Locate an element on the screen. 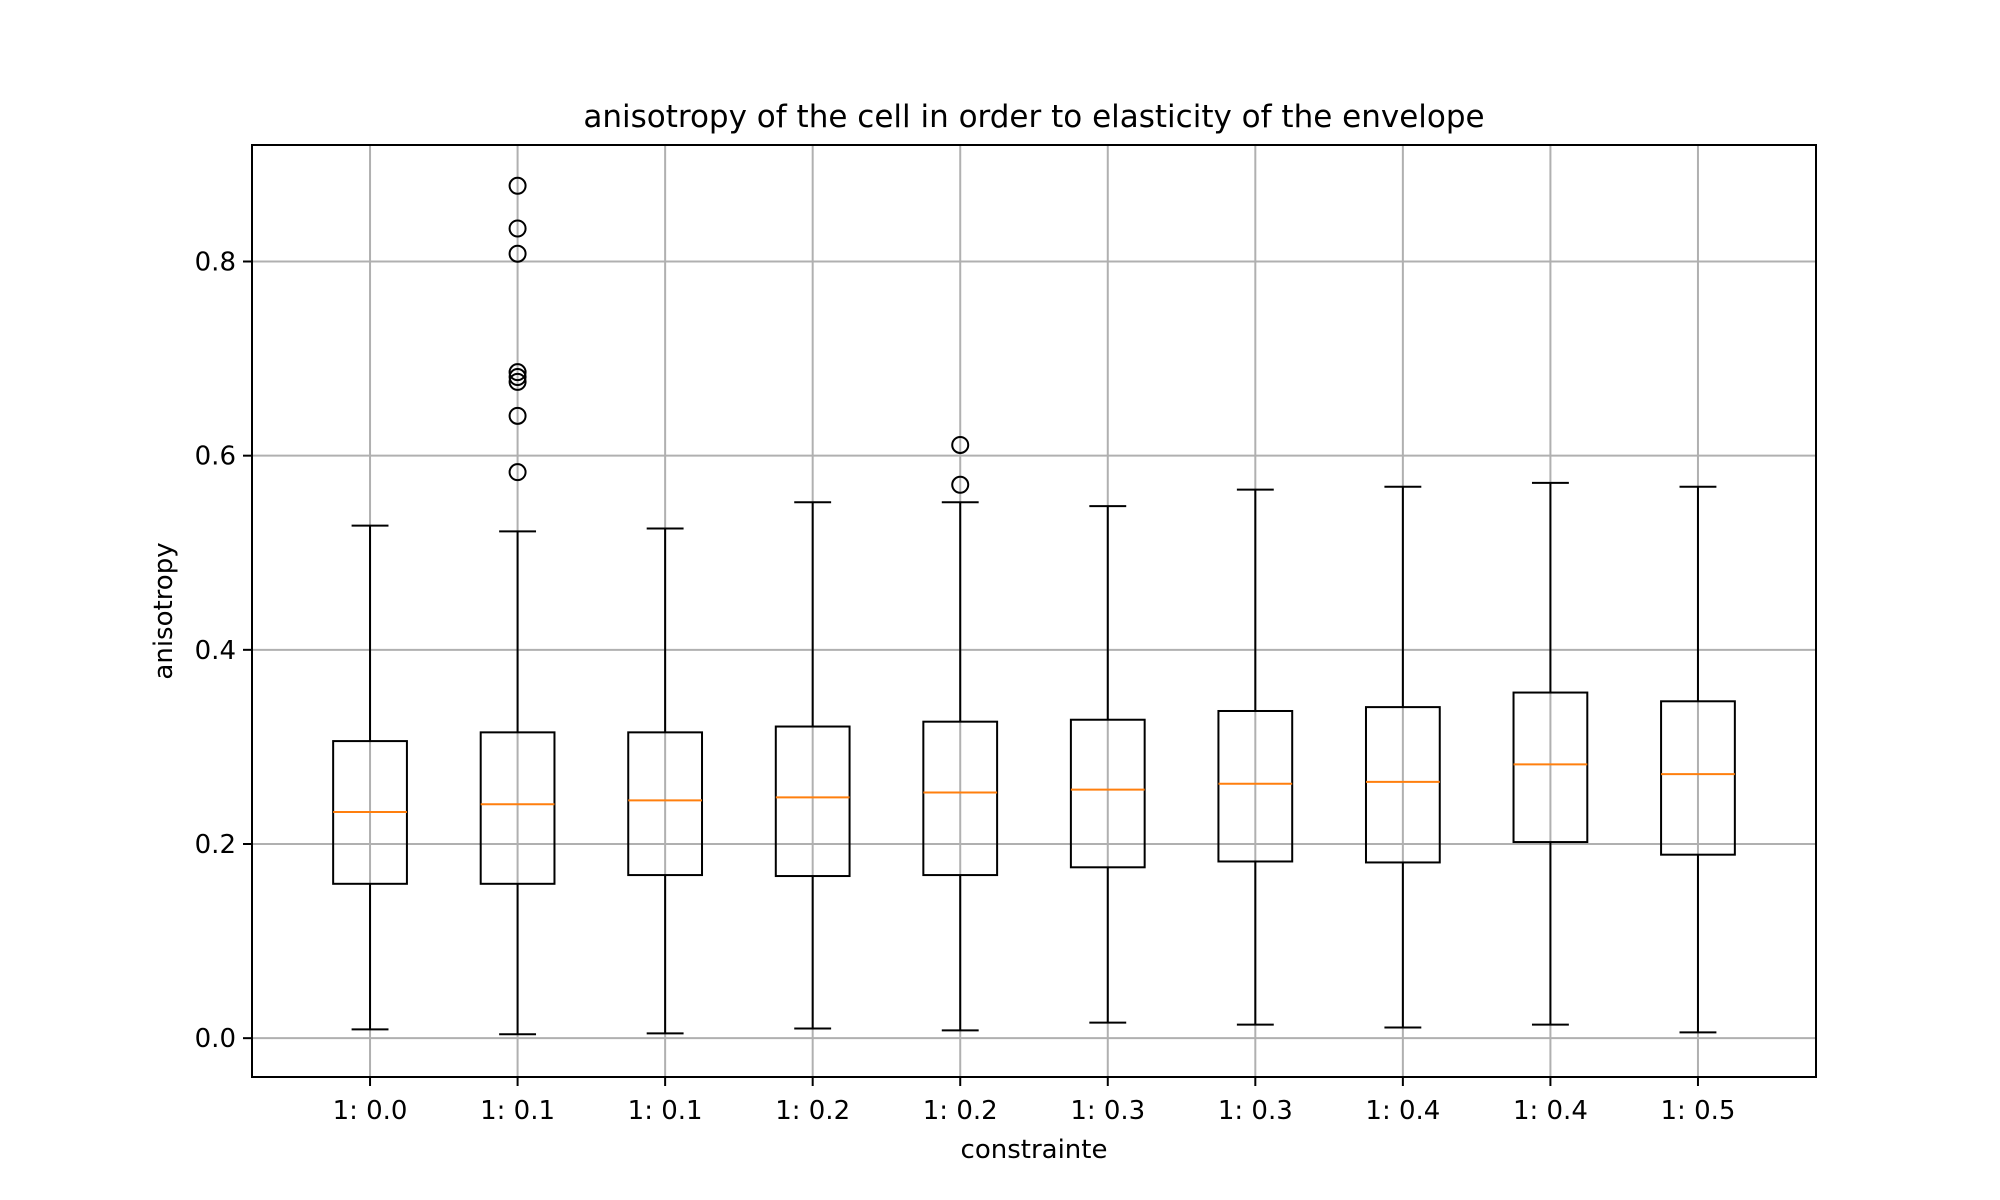 This screenshot has height=1200, width=2000. y-tick-label: 0.0 is located at coordinates (215, 1039).